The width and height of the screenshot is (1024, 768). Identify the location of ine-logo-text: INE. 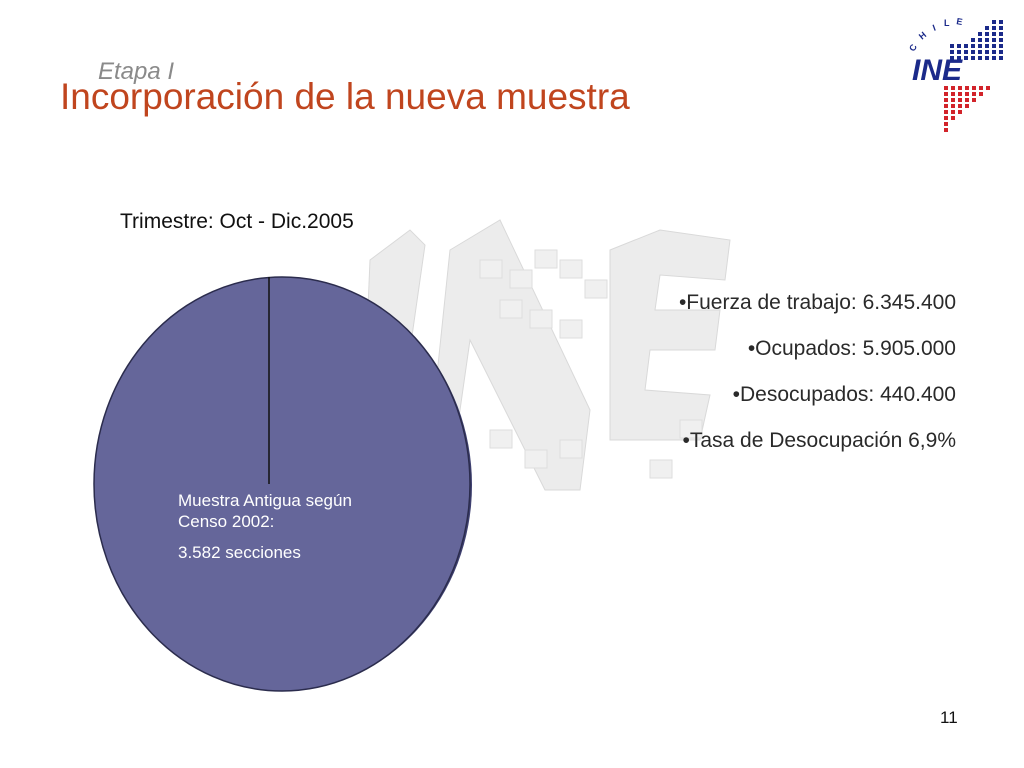
(937, 70).